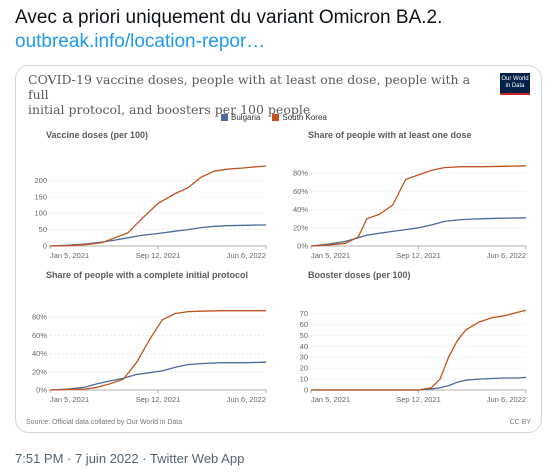 The height and width of the screenshot is (476, 555). What do you see at coordinates (158, 399) in the screenshot?
I see `panel-3-x-tick-label: Sep 12, 2021` at bounding box center [158, 399].